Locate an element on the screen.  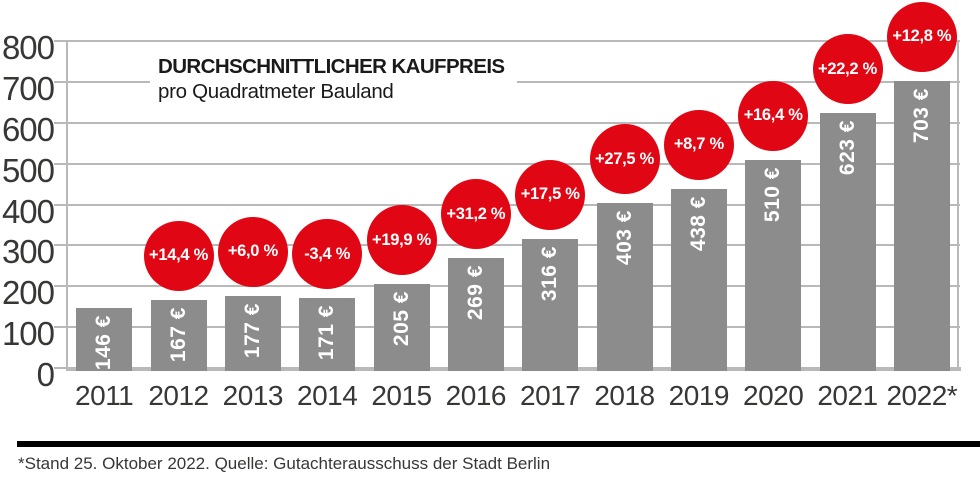
pct-change-label: +22,2 % is located at coordinates (847, 68).